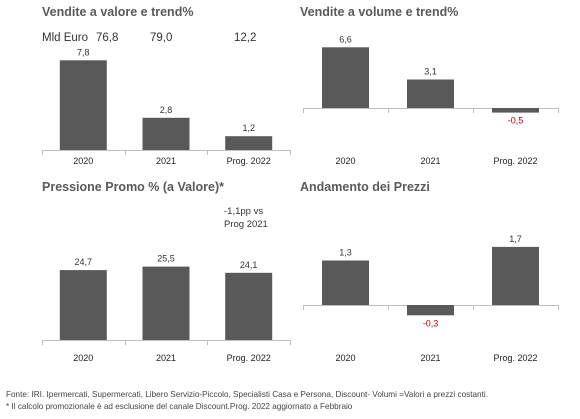  Describe the element at coordinates (107, 38) in the screenshot. I see `total-2020: 76,8` at that location.